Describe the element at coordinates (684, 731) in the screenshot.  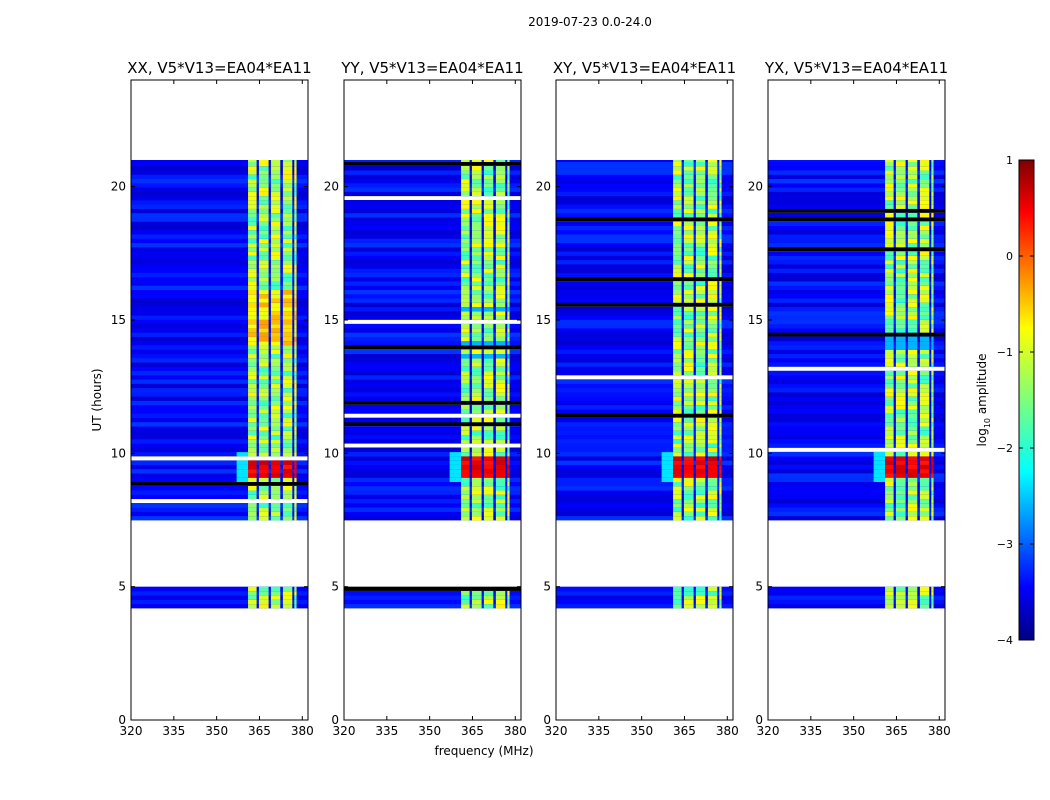
I see `x-tick-label: 365` at that location.